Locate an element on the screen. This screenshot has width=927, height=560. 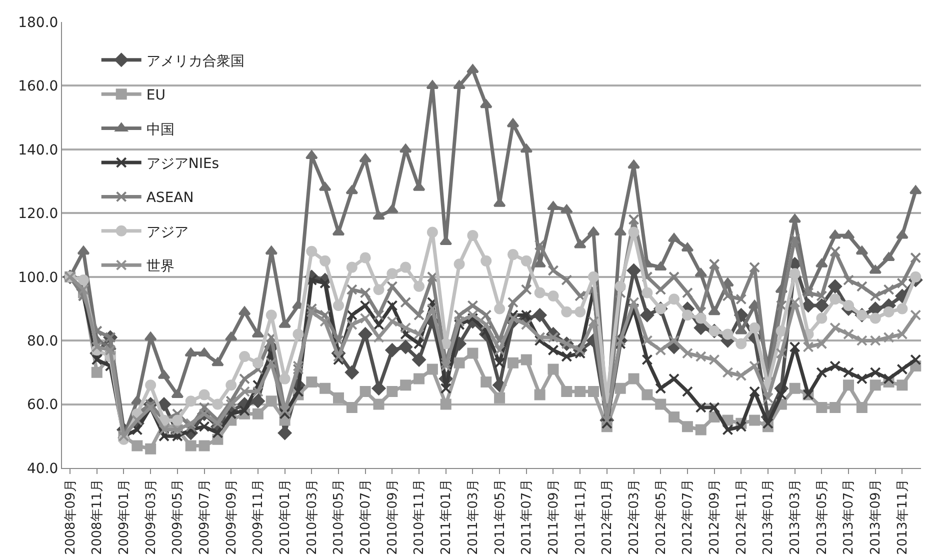
legend-label: アメリカ合衆国 is located at coordinates (195, 61).